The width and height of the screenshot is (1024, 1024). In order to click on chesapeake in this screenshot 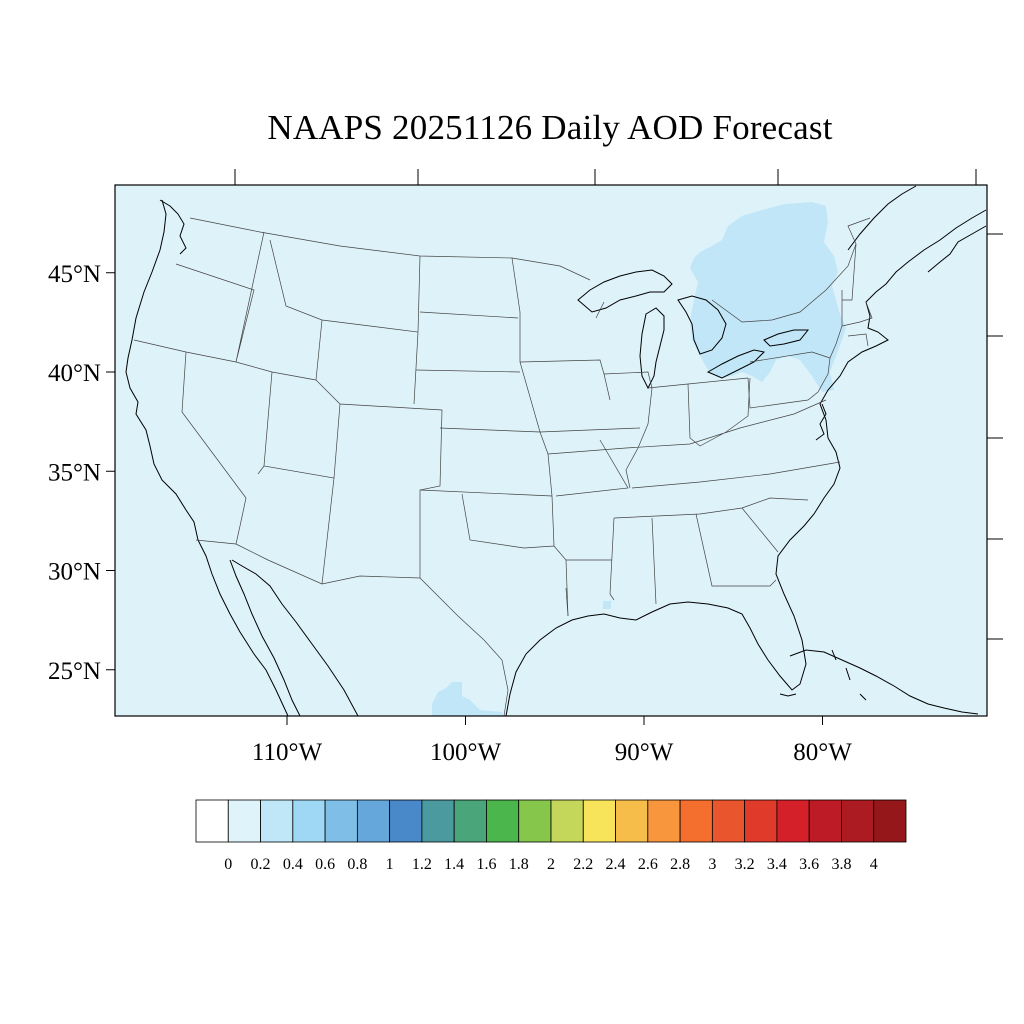, I will do `click(821, 422)`.